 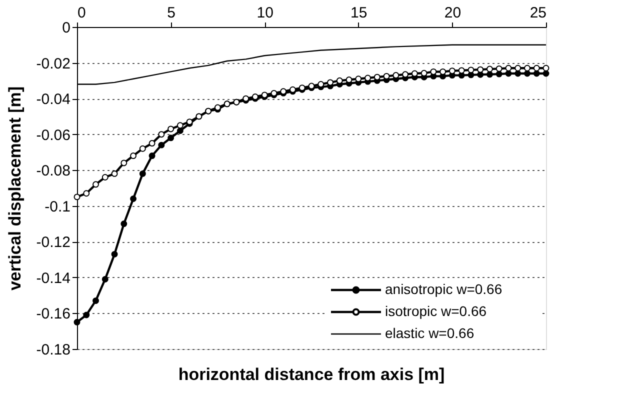 What do you see at coordinates (171, 13) in the screenshot?
I see `x-tick-label: 5` at bounding box center [171, 13].